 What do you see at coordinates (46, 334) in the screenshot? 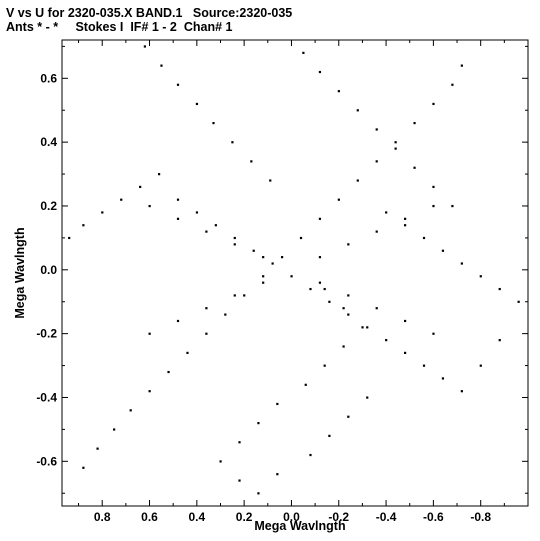
I see `y-tick-label: -0.2` at bounding box center [46, 334].